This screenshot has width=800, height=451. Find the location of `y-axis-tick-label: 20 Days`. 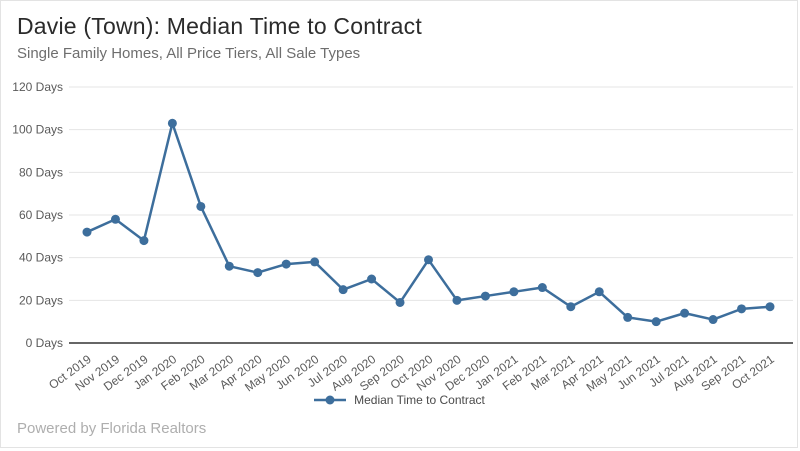

y-axis-tick-label: 20 Days is located at coordinates (41, 300).